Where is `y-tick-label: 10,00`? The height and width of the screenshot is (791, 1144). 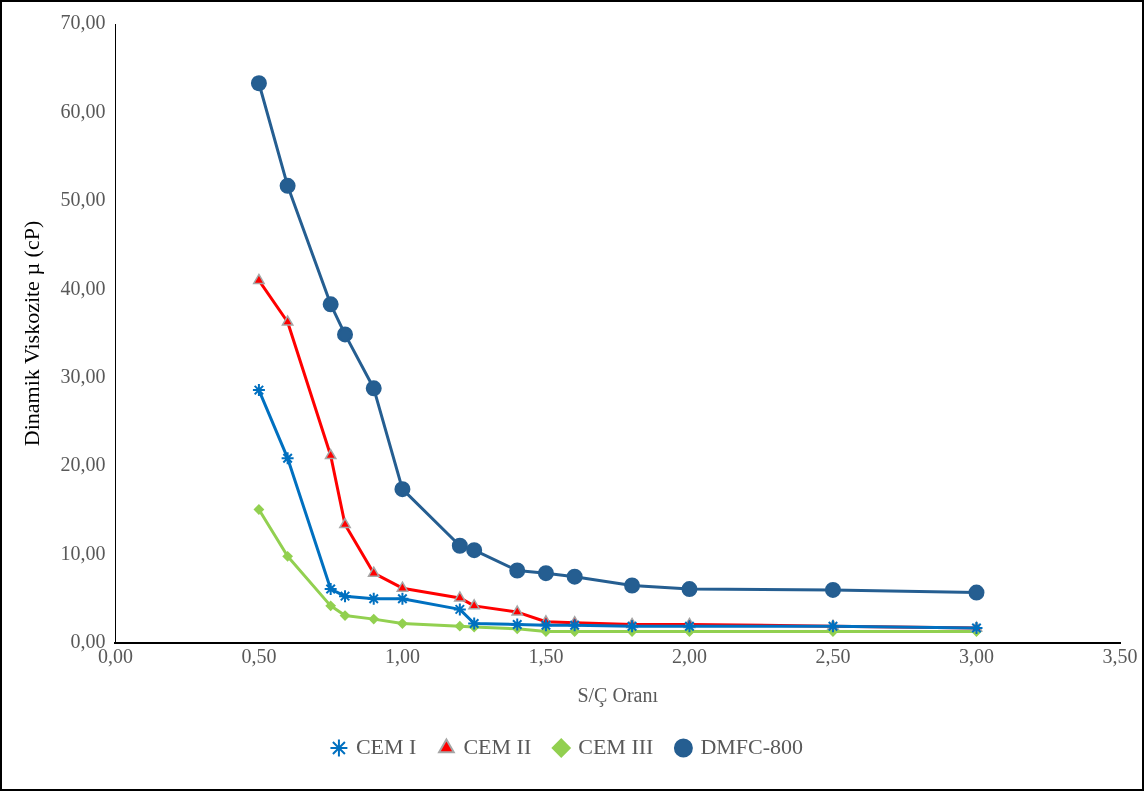
y-tick-label: 10,00 is located at coordinates (83, 552).